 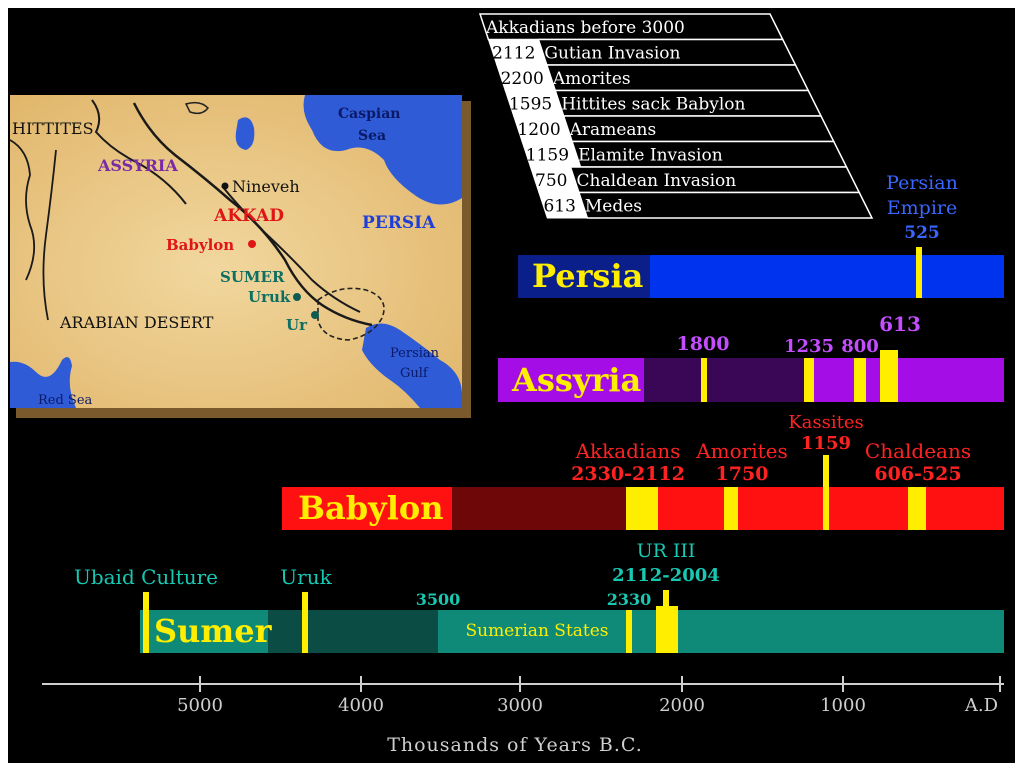 What do you see at coordinates (917, 474) in the screenshot?
I see `babylon-chaldeans-years: 606-525` at bounding box center [917, 474].